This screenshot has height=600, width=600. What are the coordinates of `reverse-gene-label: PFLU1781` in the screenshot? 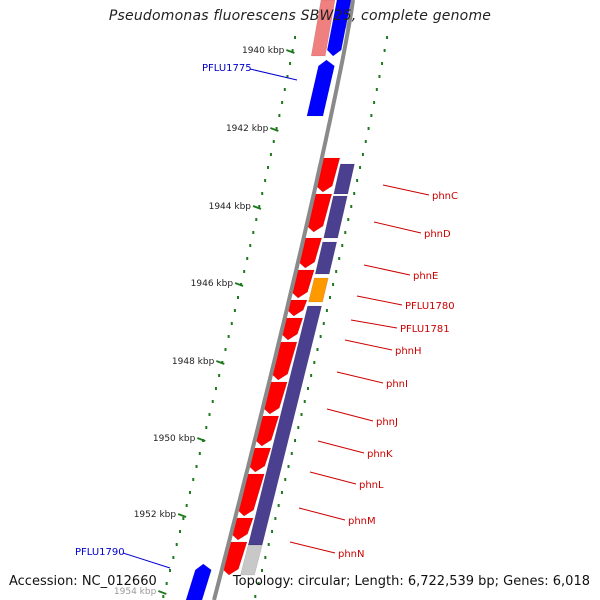 It's located at (425, 329).